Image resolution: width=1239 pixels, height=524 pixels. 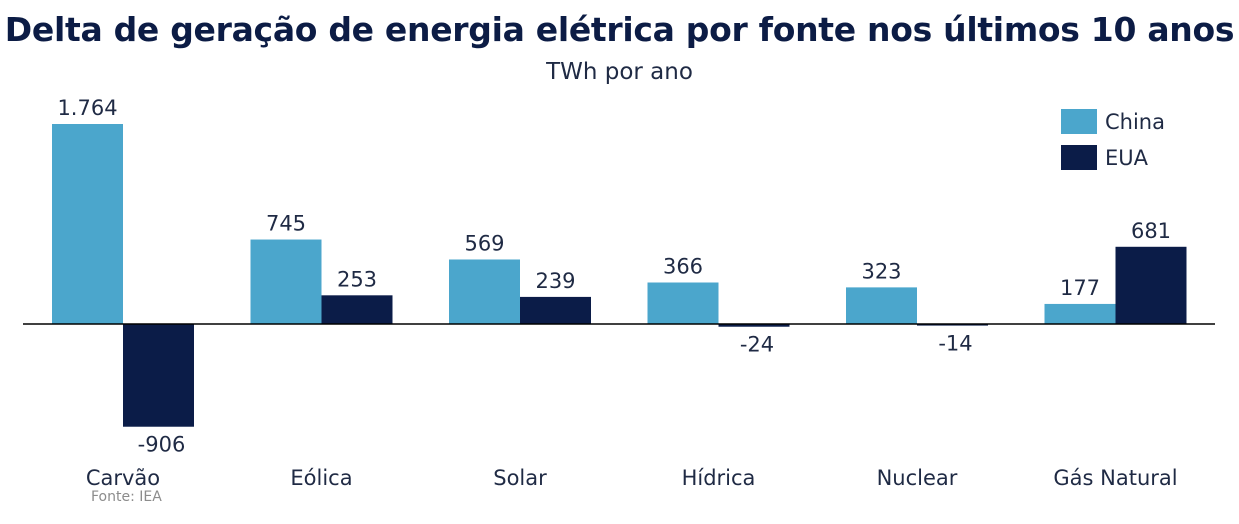 What do you see at coordinates (1079, 157) in the screenshot?
I see `legend-swatch-eua` at bounding box center [1079, 157].